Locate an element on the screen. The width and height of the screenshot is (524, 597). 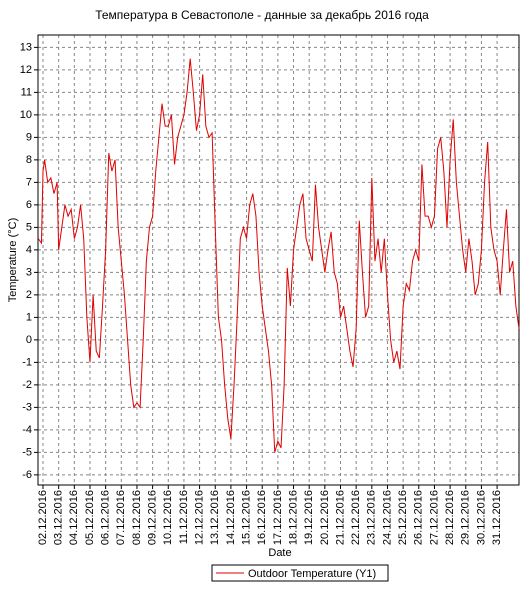
x-tick-label: 21.12.2016 is located at coordinates (340, 517).